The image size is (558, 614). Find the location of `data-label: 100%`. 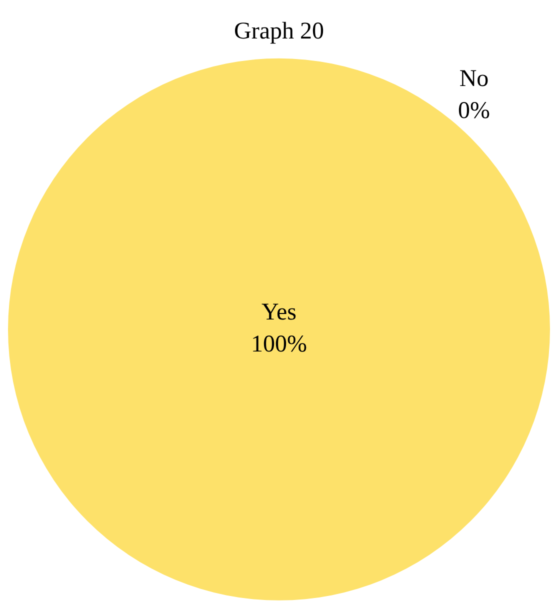

data-label: 100% is located at coordinates (279, 345).